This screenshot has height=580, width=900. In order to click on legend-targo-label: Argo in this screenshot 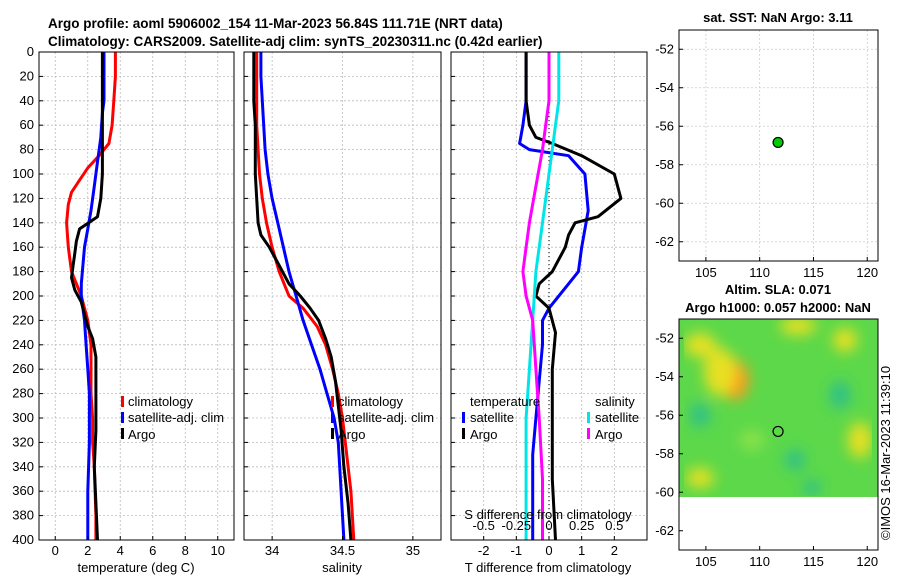, I will do `click(483, 434)`.